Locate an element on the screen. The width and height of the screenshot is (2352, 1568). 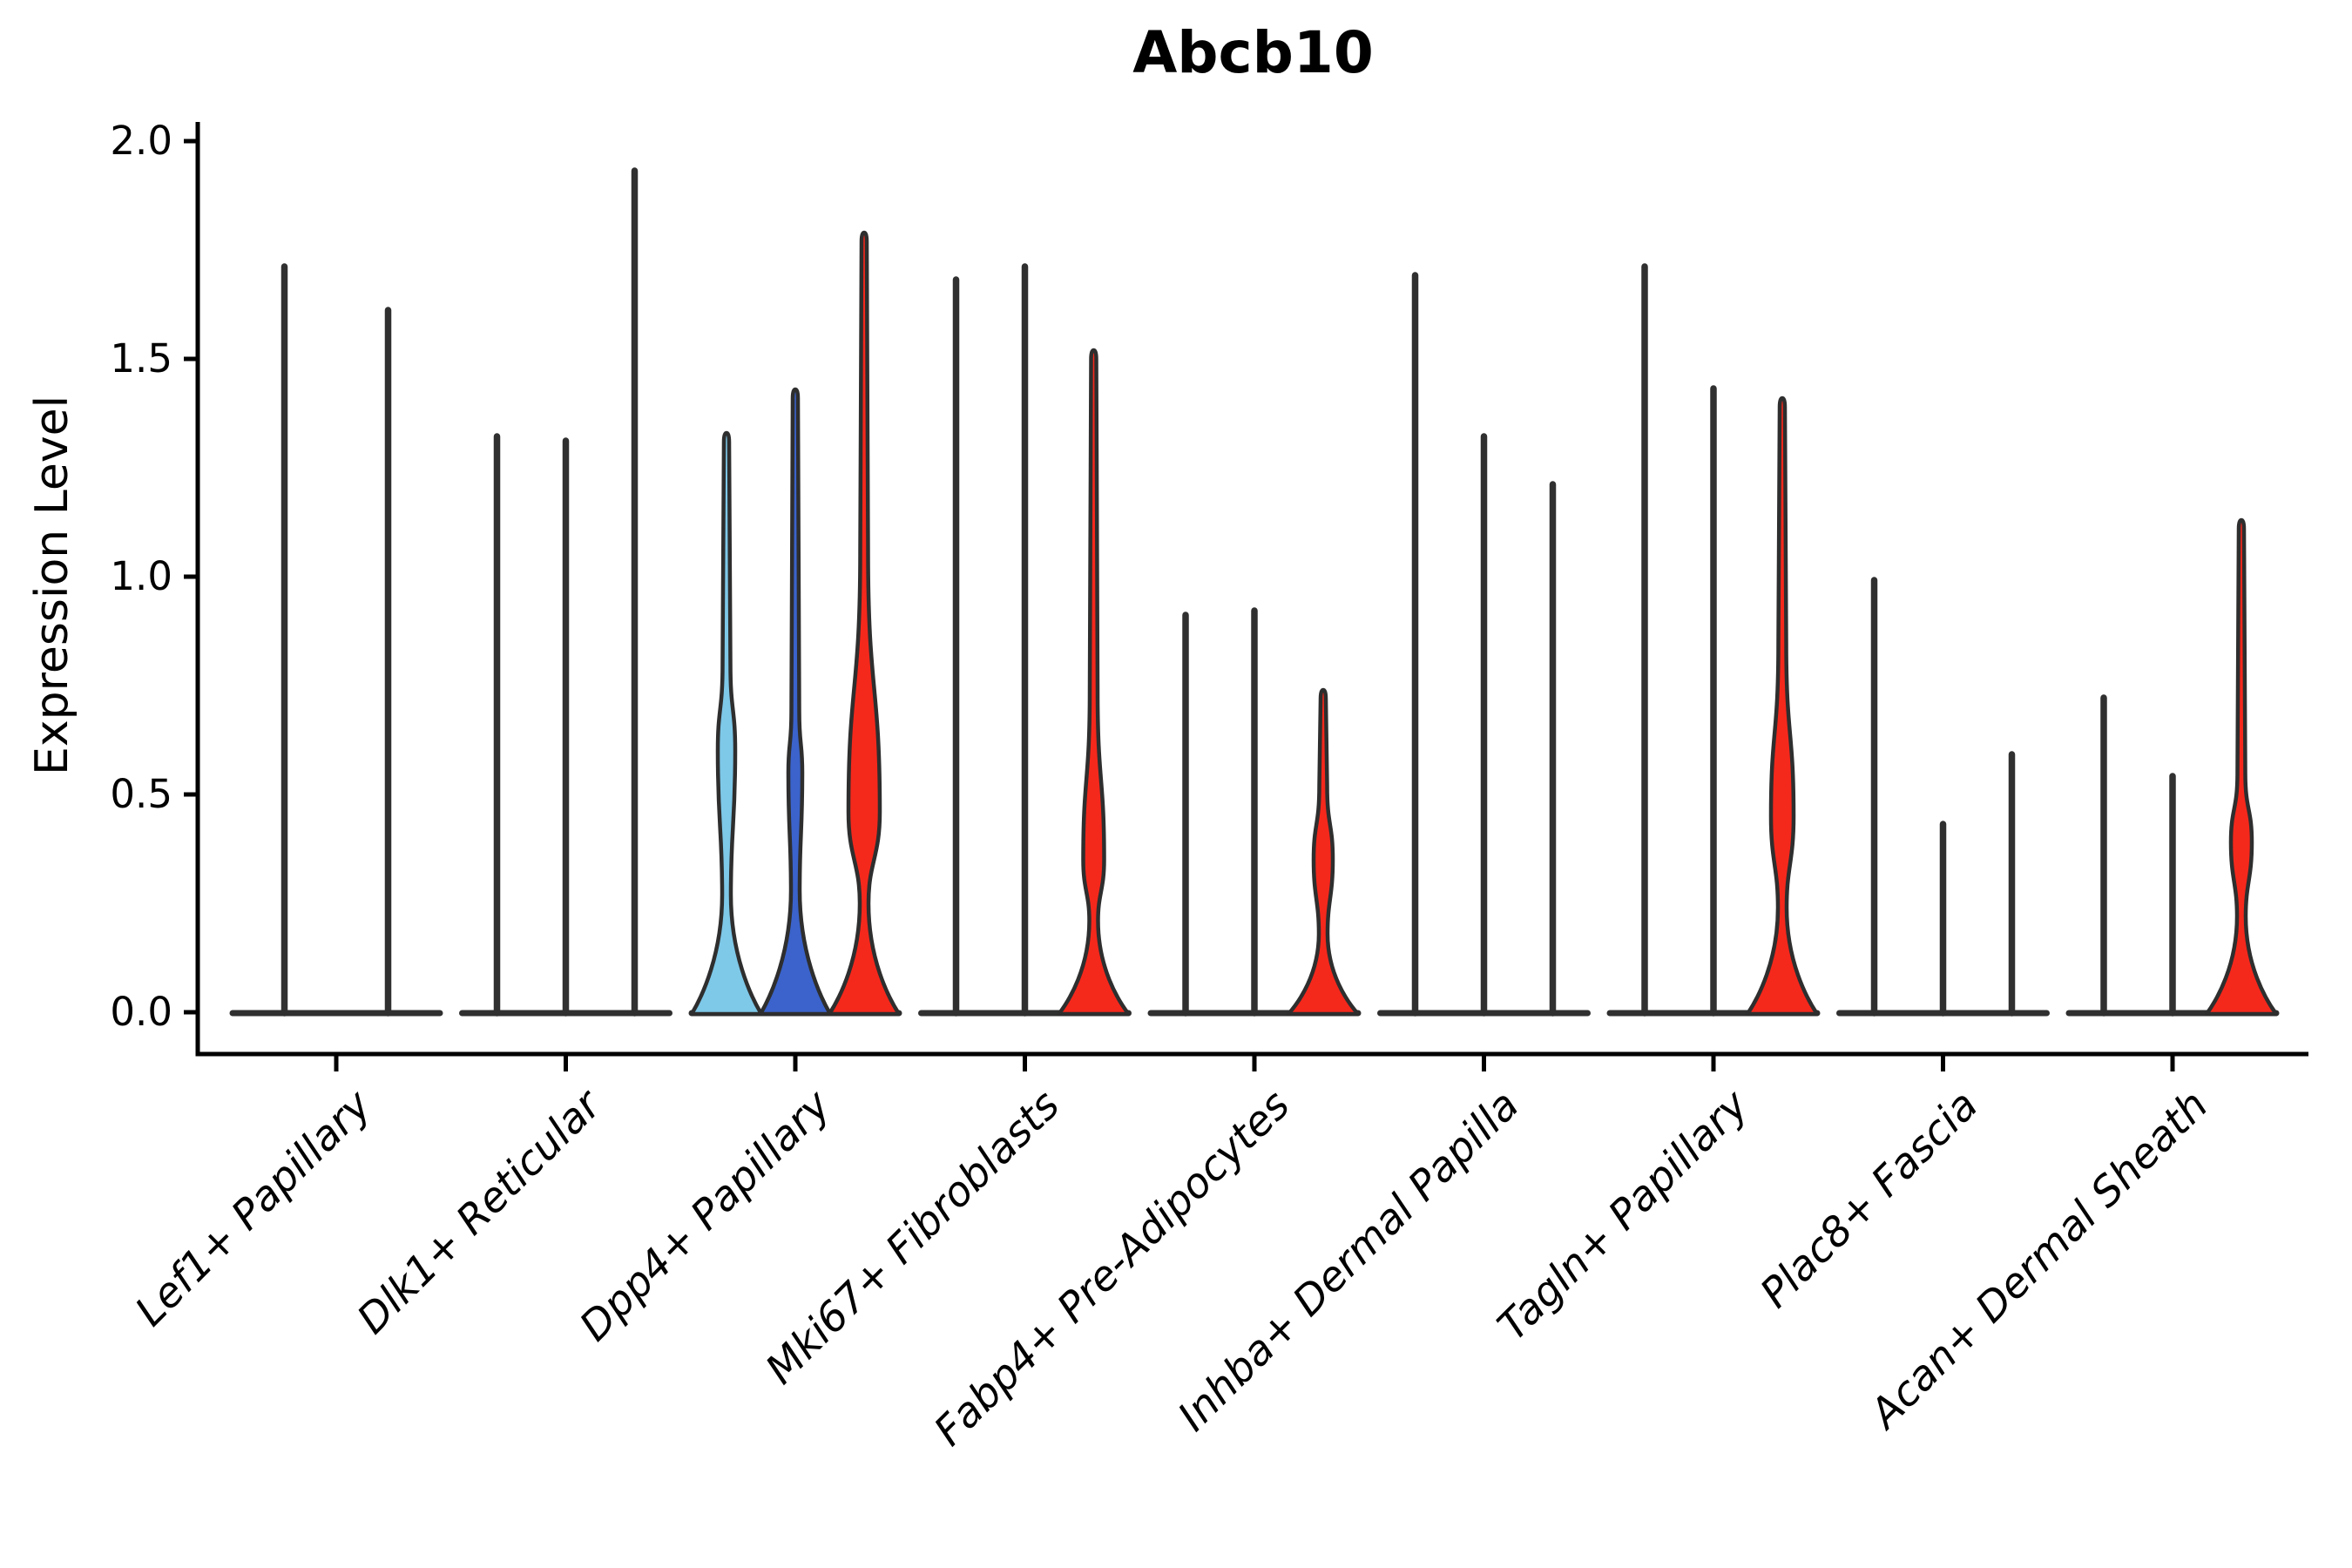
y-tick-label: 1.0 is located at coordinates (141, 576).